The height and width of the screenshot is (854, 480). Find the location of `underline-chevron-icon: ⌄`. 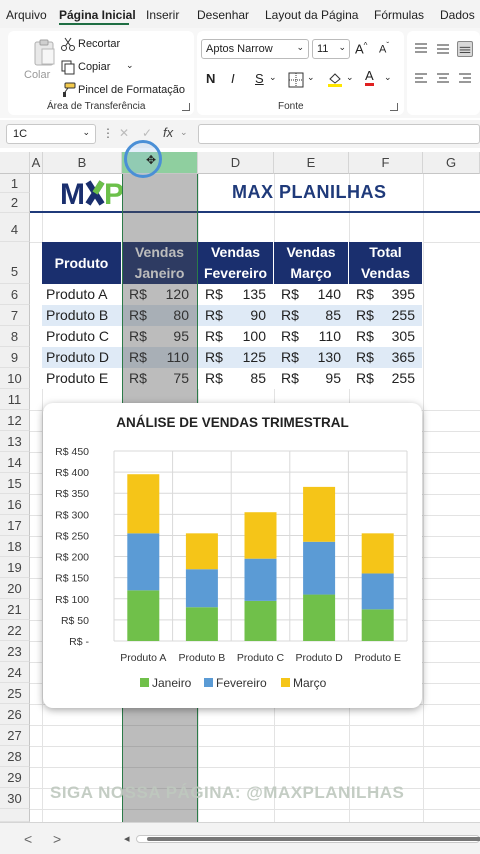

underline-chevron-icon: ⌄ is located at coordinates (273, 77).